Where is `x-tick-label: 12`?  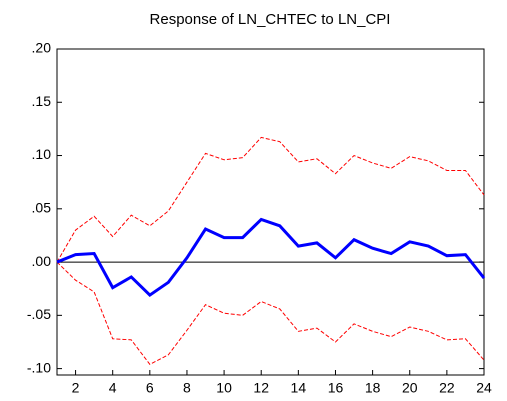 x-tick-label: 12 is located at coordinates (261, 388).